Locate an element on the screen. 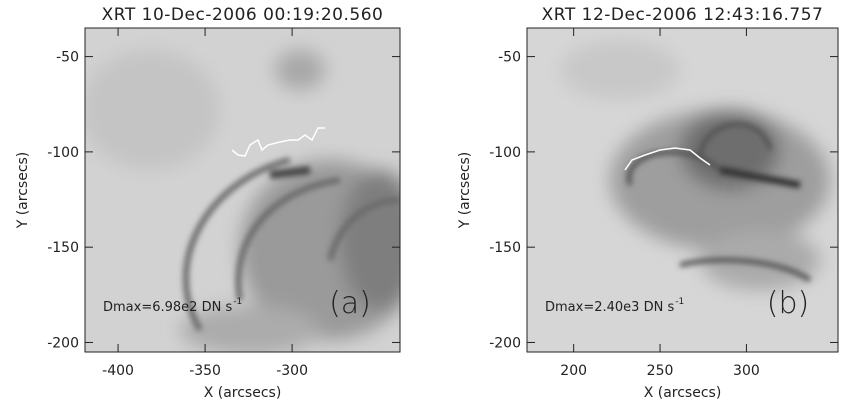 The width and height of the screenshot is (844, 409). x-tick-label: 200 is located at coordinates (573, 371).